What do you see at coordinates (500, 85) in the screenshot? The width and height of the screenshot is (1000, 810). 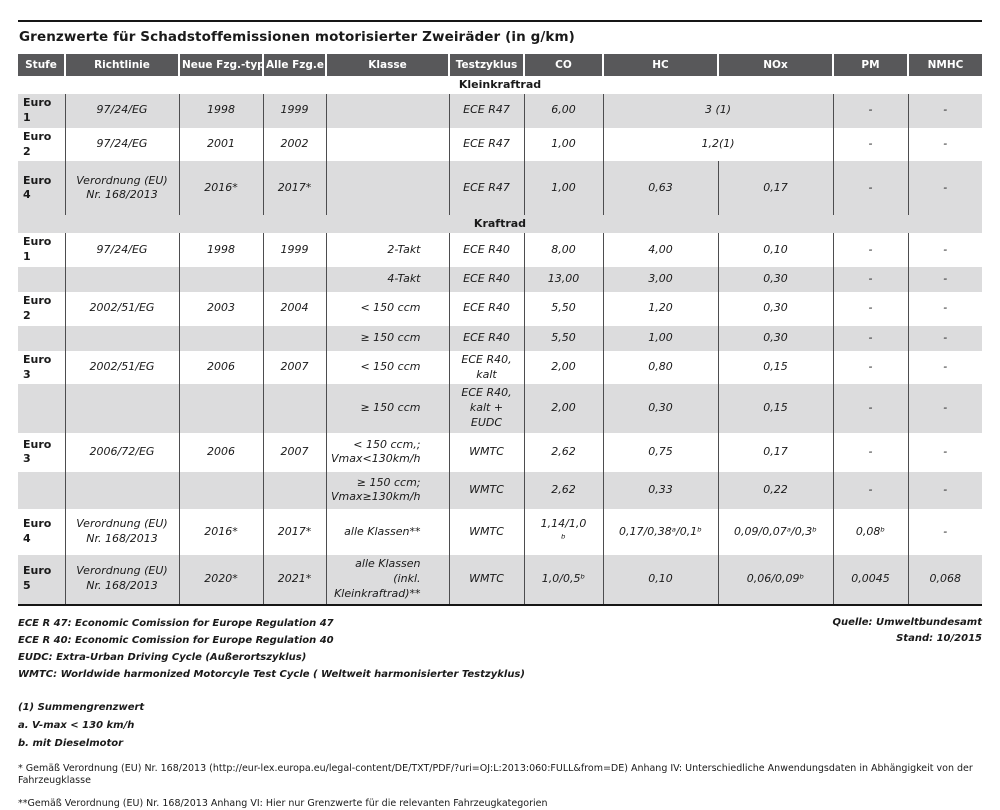 I see `section-row-kleinkraftrad: Kleinkraftrad` at bounding box center [500, 85].